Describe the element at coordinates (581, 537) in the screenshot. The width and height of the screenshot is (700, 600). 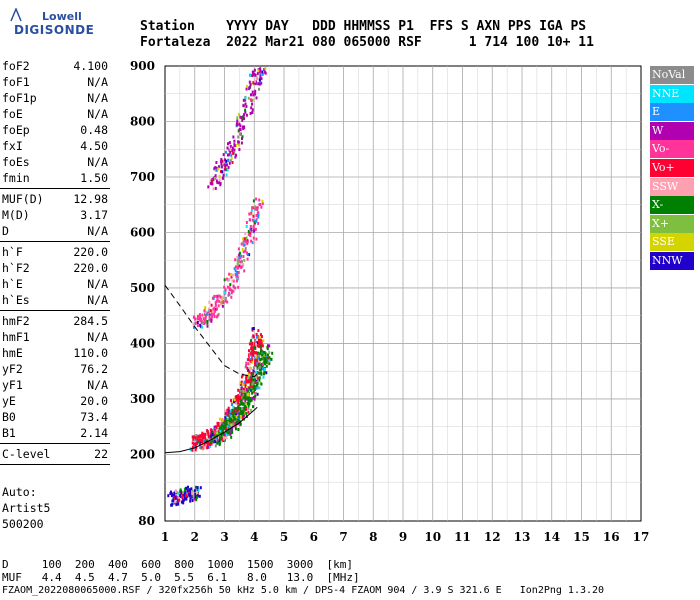
I see `x-tick-label: 15` at that location.